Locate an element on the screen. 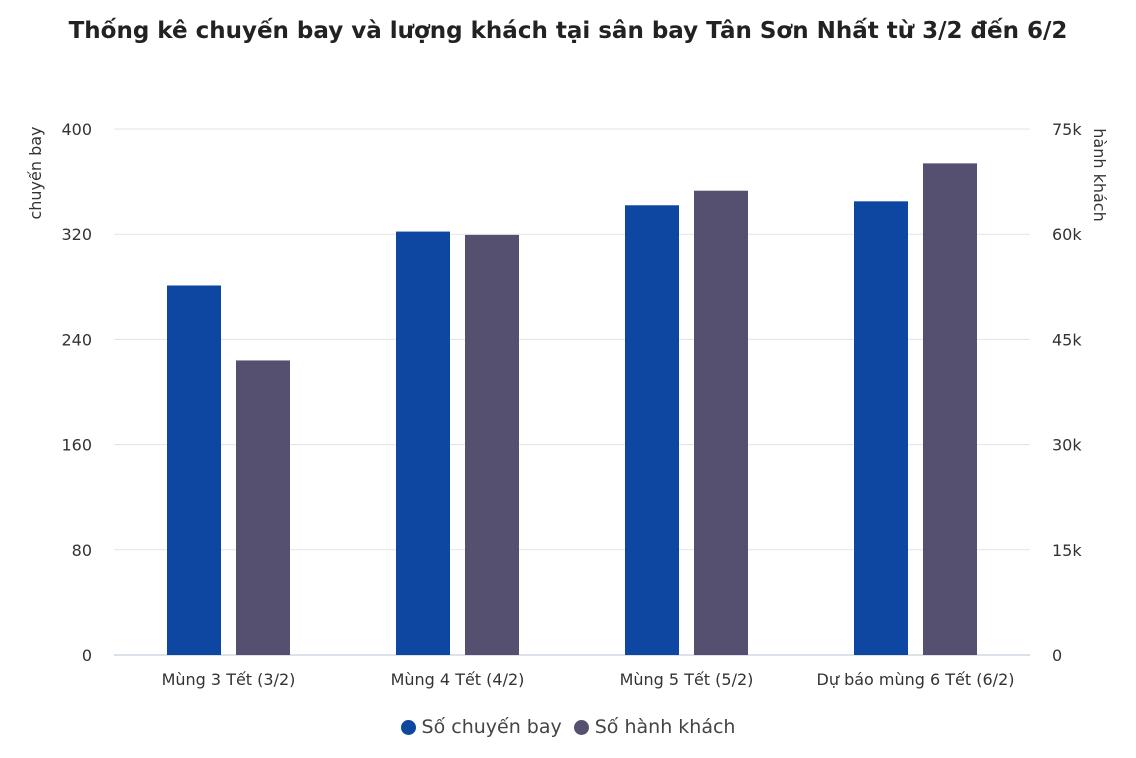 Image resolution: width=1136 pixels, height=758 pixels. category-label: Mùng 5 Tết (5/2) is located at coordinates (687, 679).